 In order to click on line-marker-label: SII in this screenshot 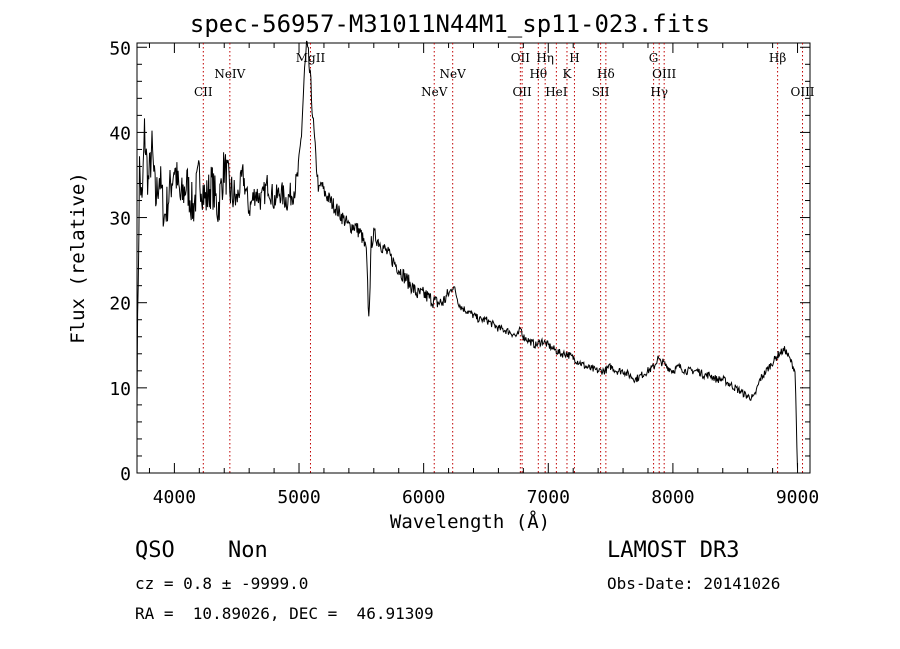, I will do `click(601, 92)`.